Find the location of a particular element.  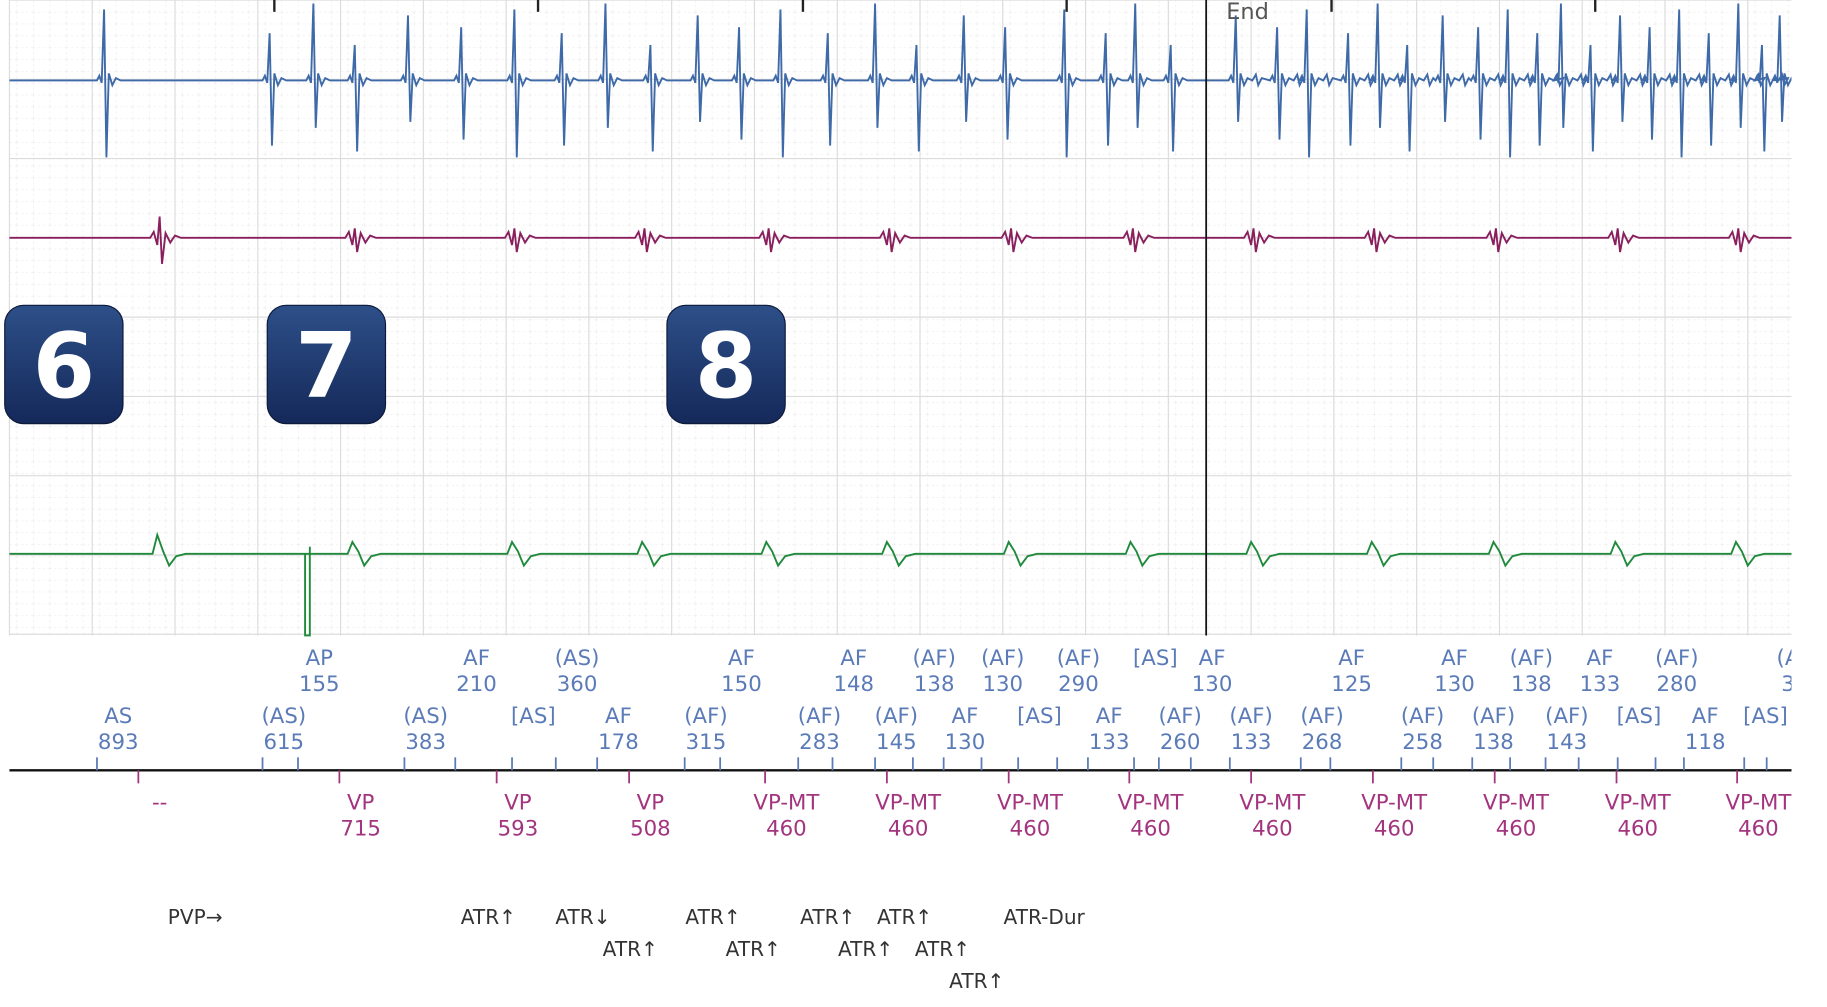

marker-interval: 268 is located at coordinates (1322, 742).